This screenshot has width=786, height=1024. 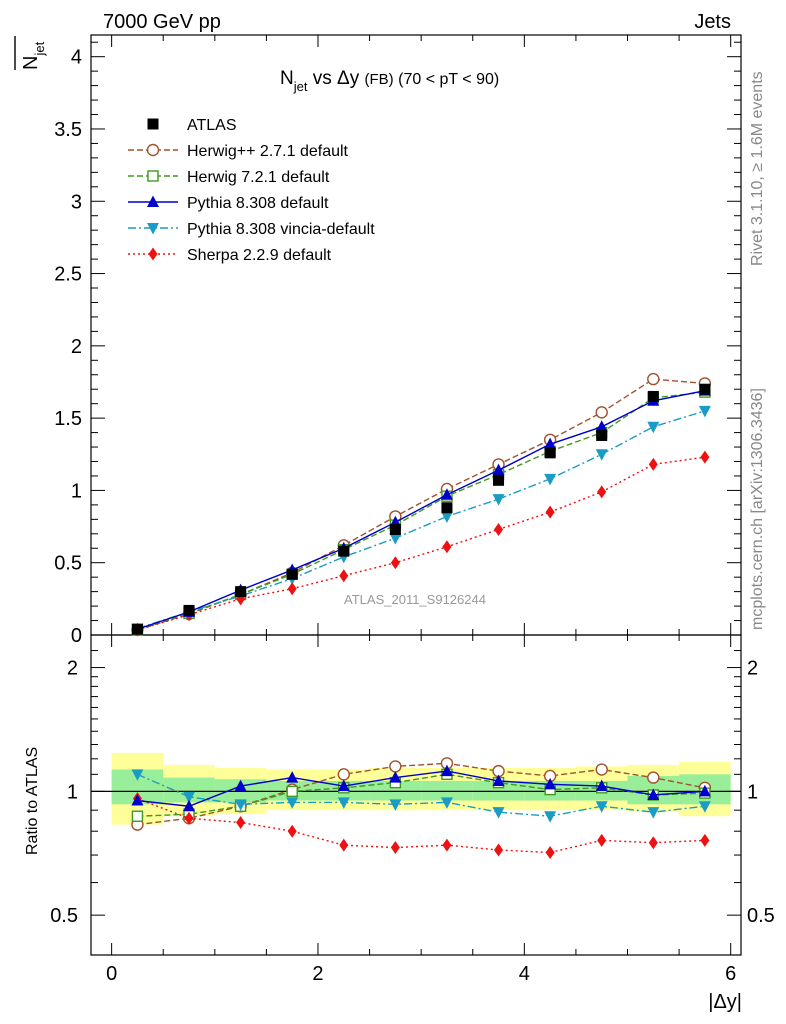 I want to click on ratio-uncertainty-bands, so click(x=421, y=788).